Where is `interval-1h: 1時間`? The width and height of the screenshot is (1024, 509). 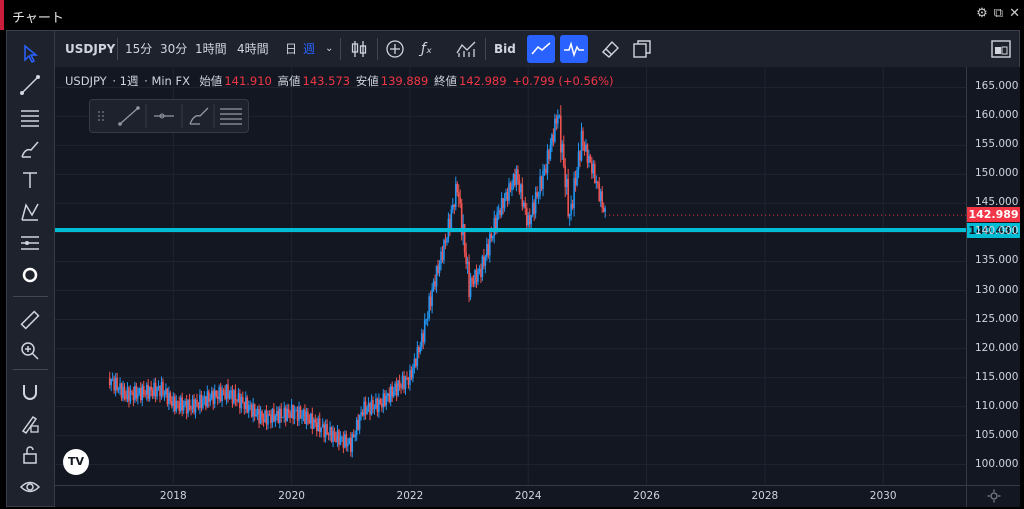
interval-1h: 1時間 is located at coordinates (211, 49).